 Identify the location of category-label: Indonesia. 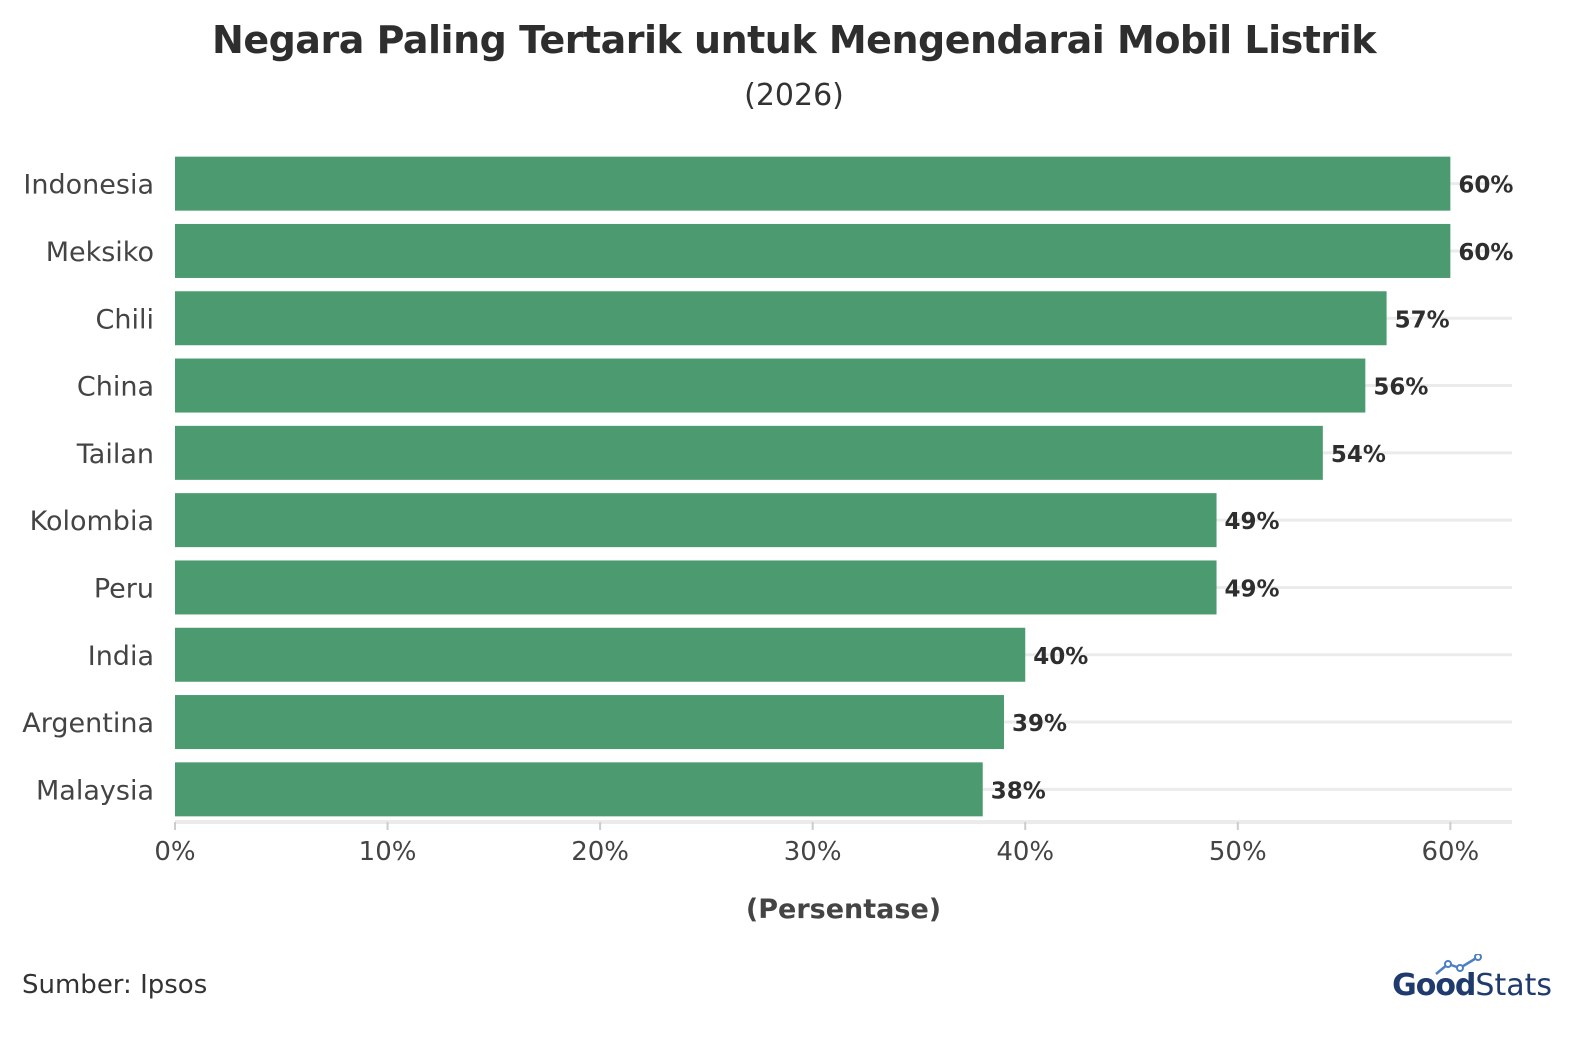
(88, 185).